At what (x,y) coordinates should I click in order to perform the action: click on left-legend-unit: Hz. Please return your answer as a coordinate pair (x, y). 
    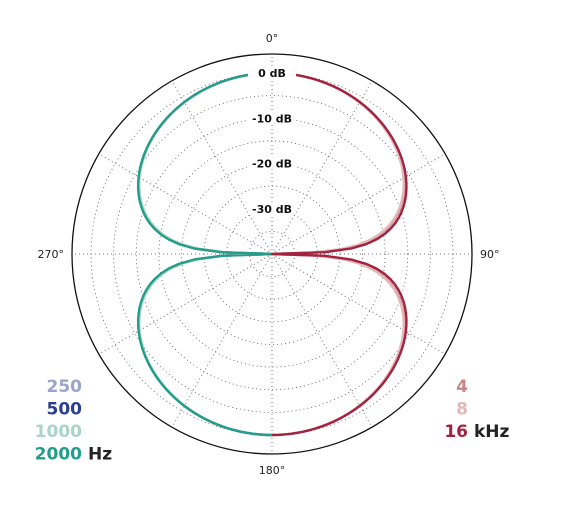
    Looking at the image, I should click on (100, 455).